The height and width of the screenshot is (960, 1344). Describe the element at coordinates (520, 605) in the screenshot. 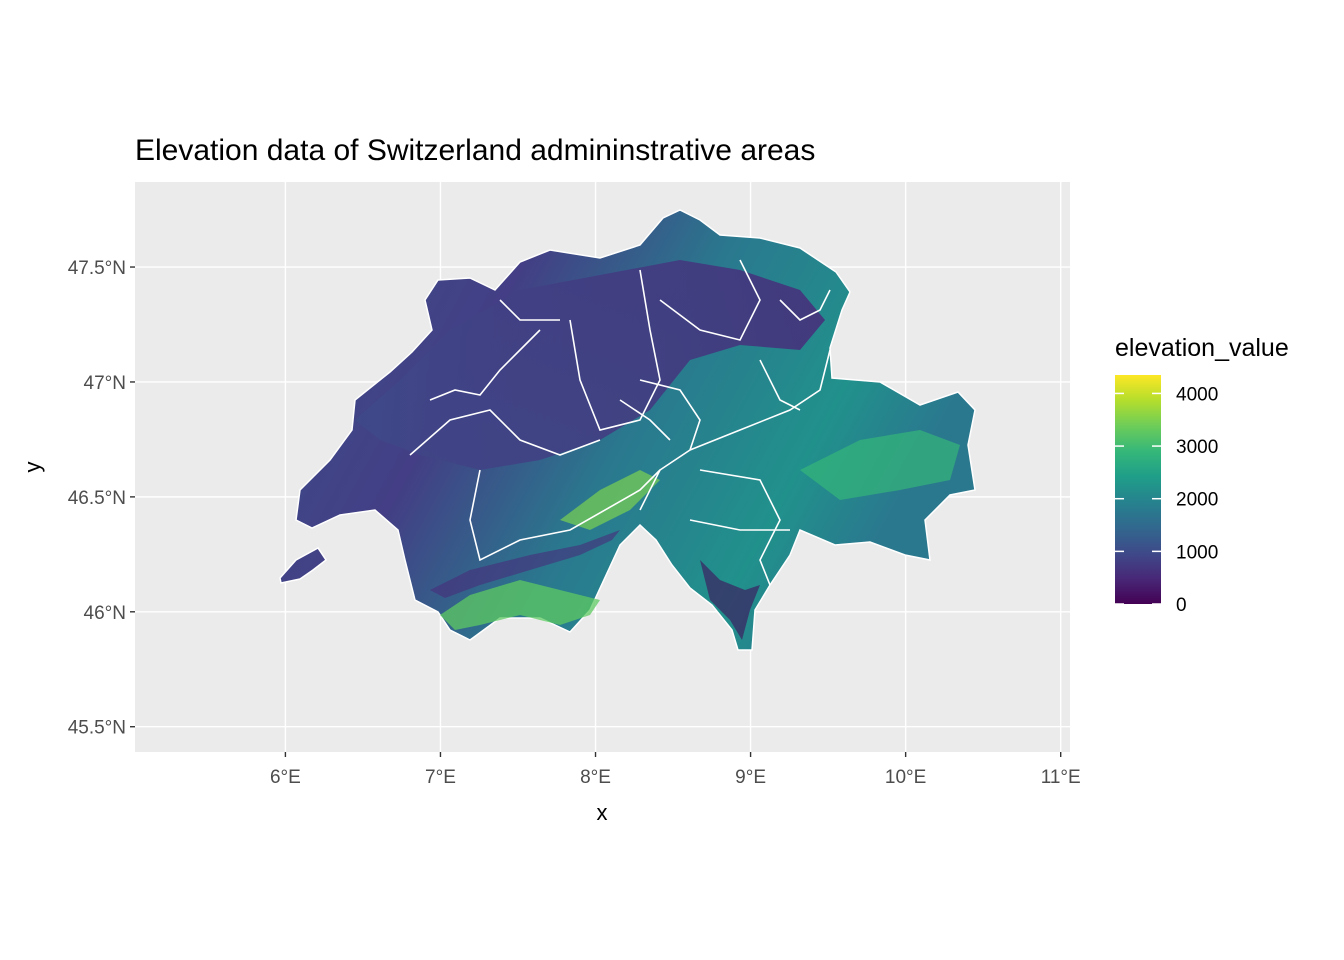

I see `alpine-ridge-valais` at that location.